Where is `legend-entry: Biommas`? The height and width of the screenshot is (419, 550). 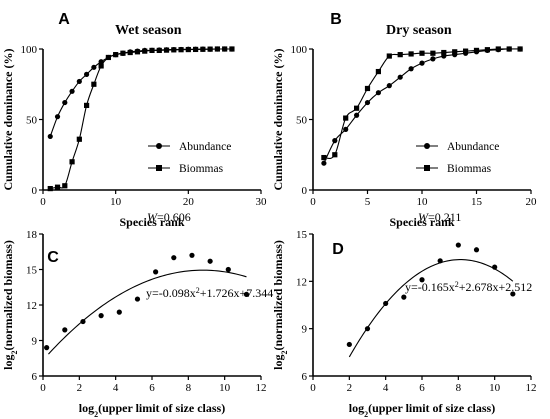
legend-entry: Biommas is located at coordinates (469, 169).